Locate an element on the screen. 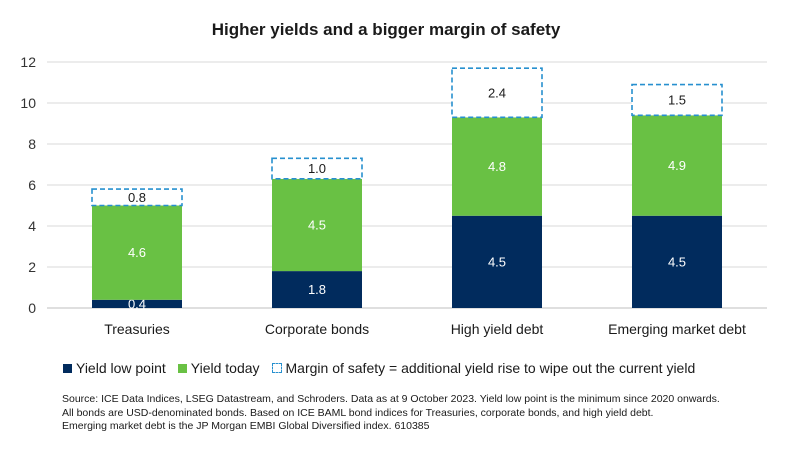 The width and height of the screenshot is (788, 449). legend-swatch-margin-of-safety is located at coordinates (276, 368).